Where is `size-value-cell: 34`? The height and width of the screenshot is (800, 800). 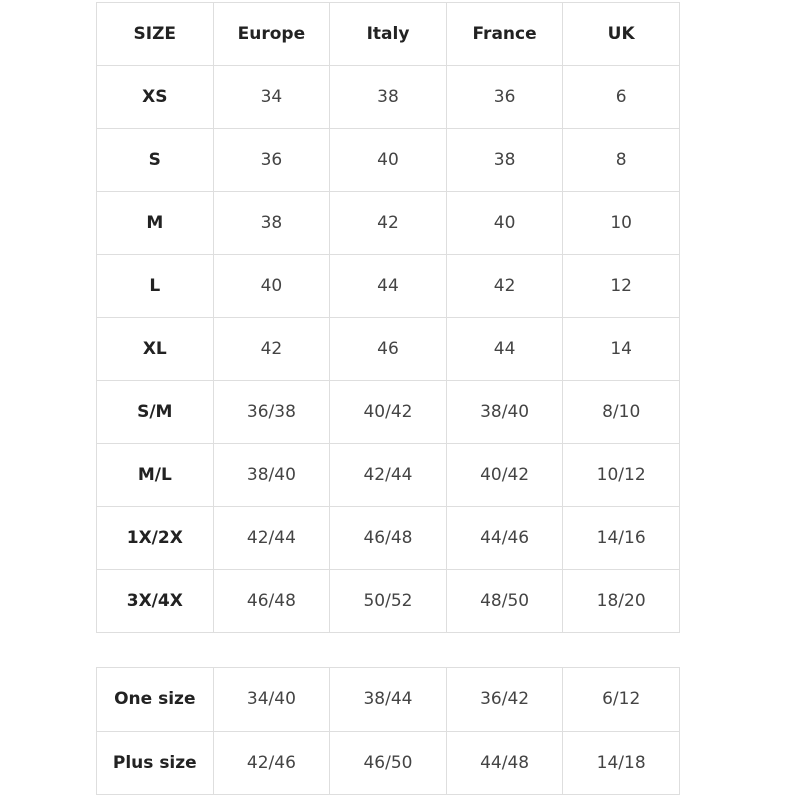 size-value-cell: 34 is located at coordinates (271, 97).